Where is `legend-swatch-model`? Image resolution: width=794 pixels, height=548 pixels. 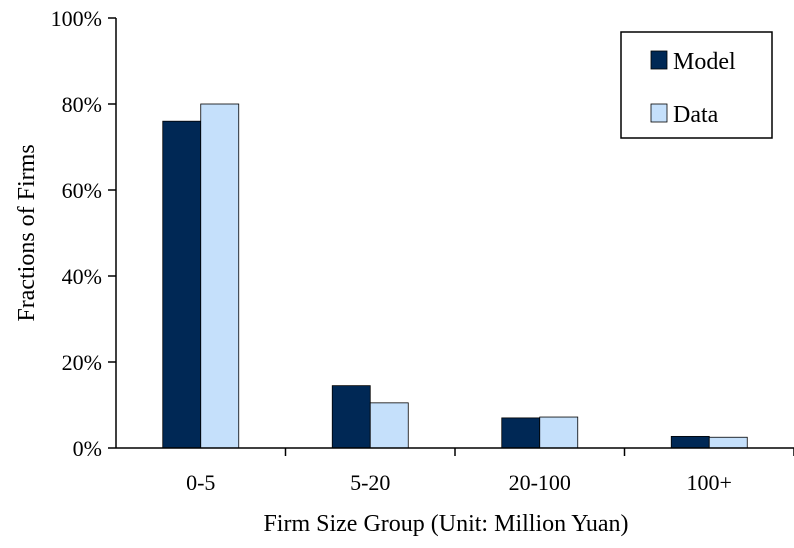 legend-swatch-model is located at coordinates (659, 60).